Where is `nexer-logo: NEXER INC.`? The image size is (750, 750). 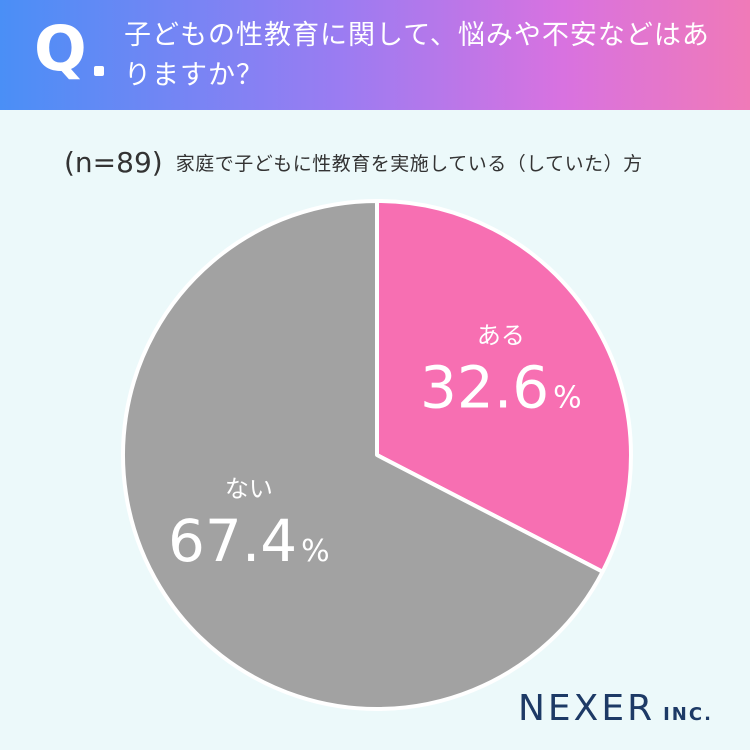 nexer-logo: NEXER INC. is located at coordinates (615, 708).